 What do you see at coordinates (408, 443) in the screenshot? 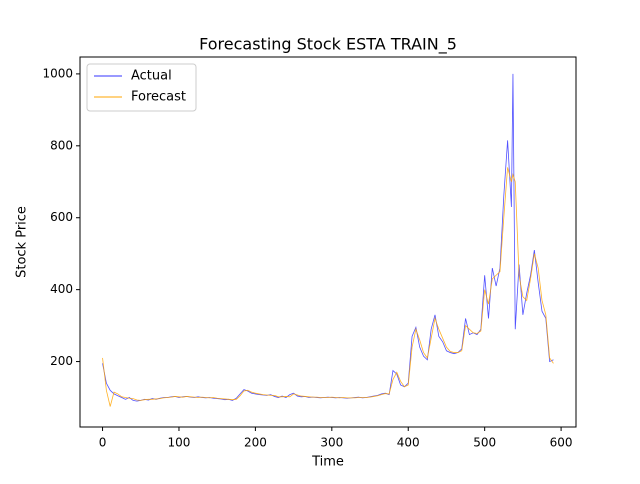
I see `x-tick-label: 400` at bounding box center [408, 443].